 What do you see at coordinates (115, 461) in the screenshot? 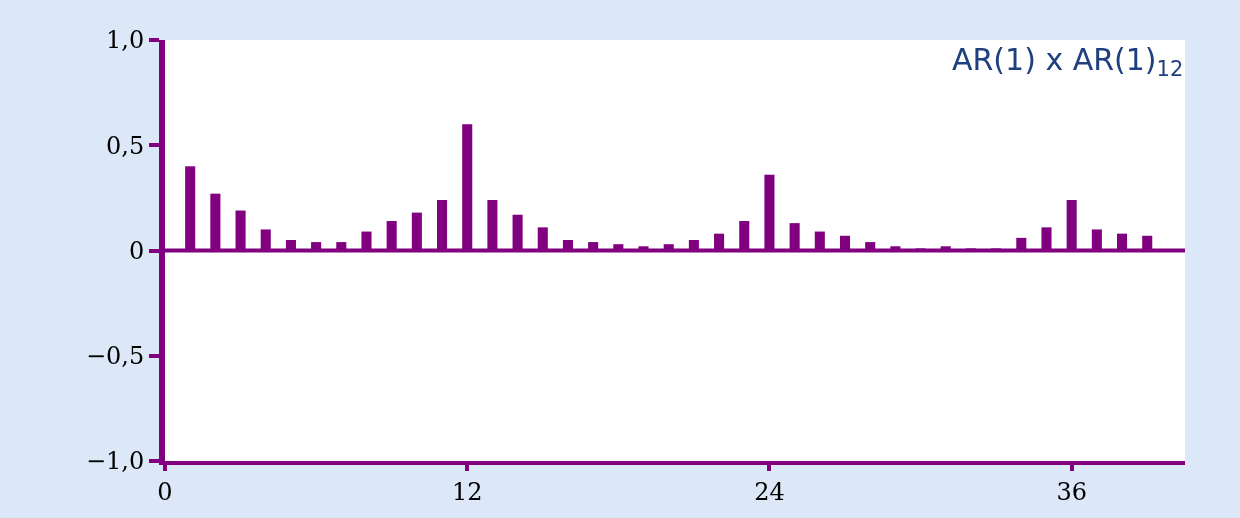
I see `y-tick-label: −1,0` at bounding box center [115, 461].